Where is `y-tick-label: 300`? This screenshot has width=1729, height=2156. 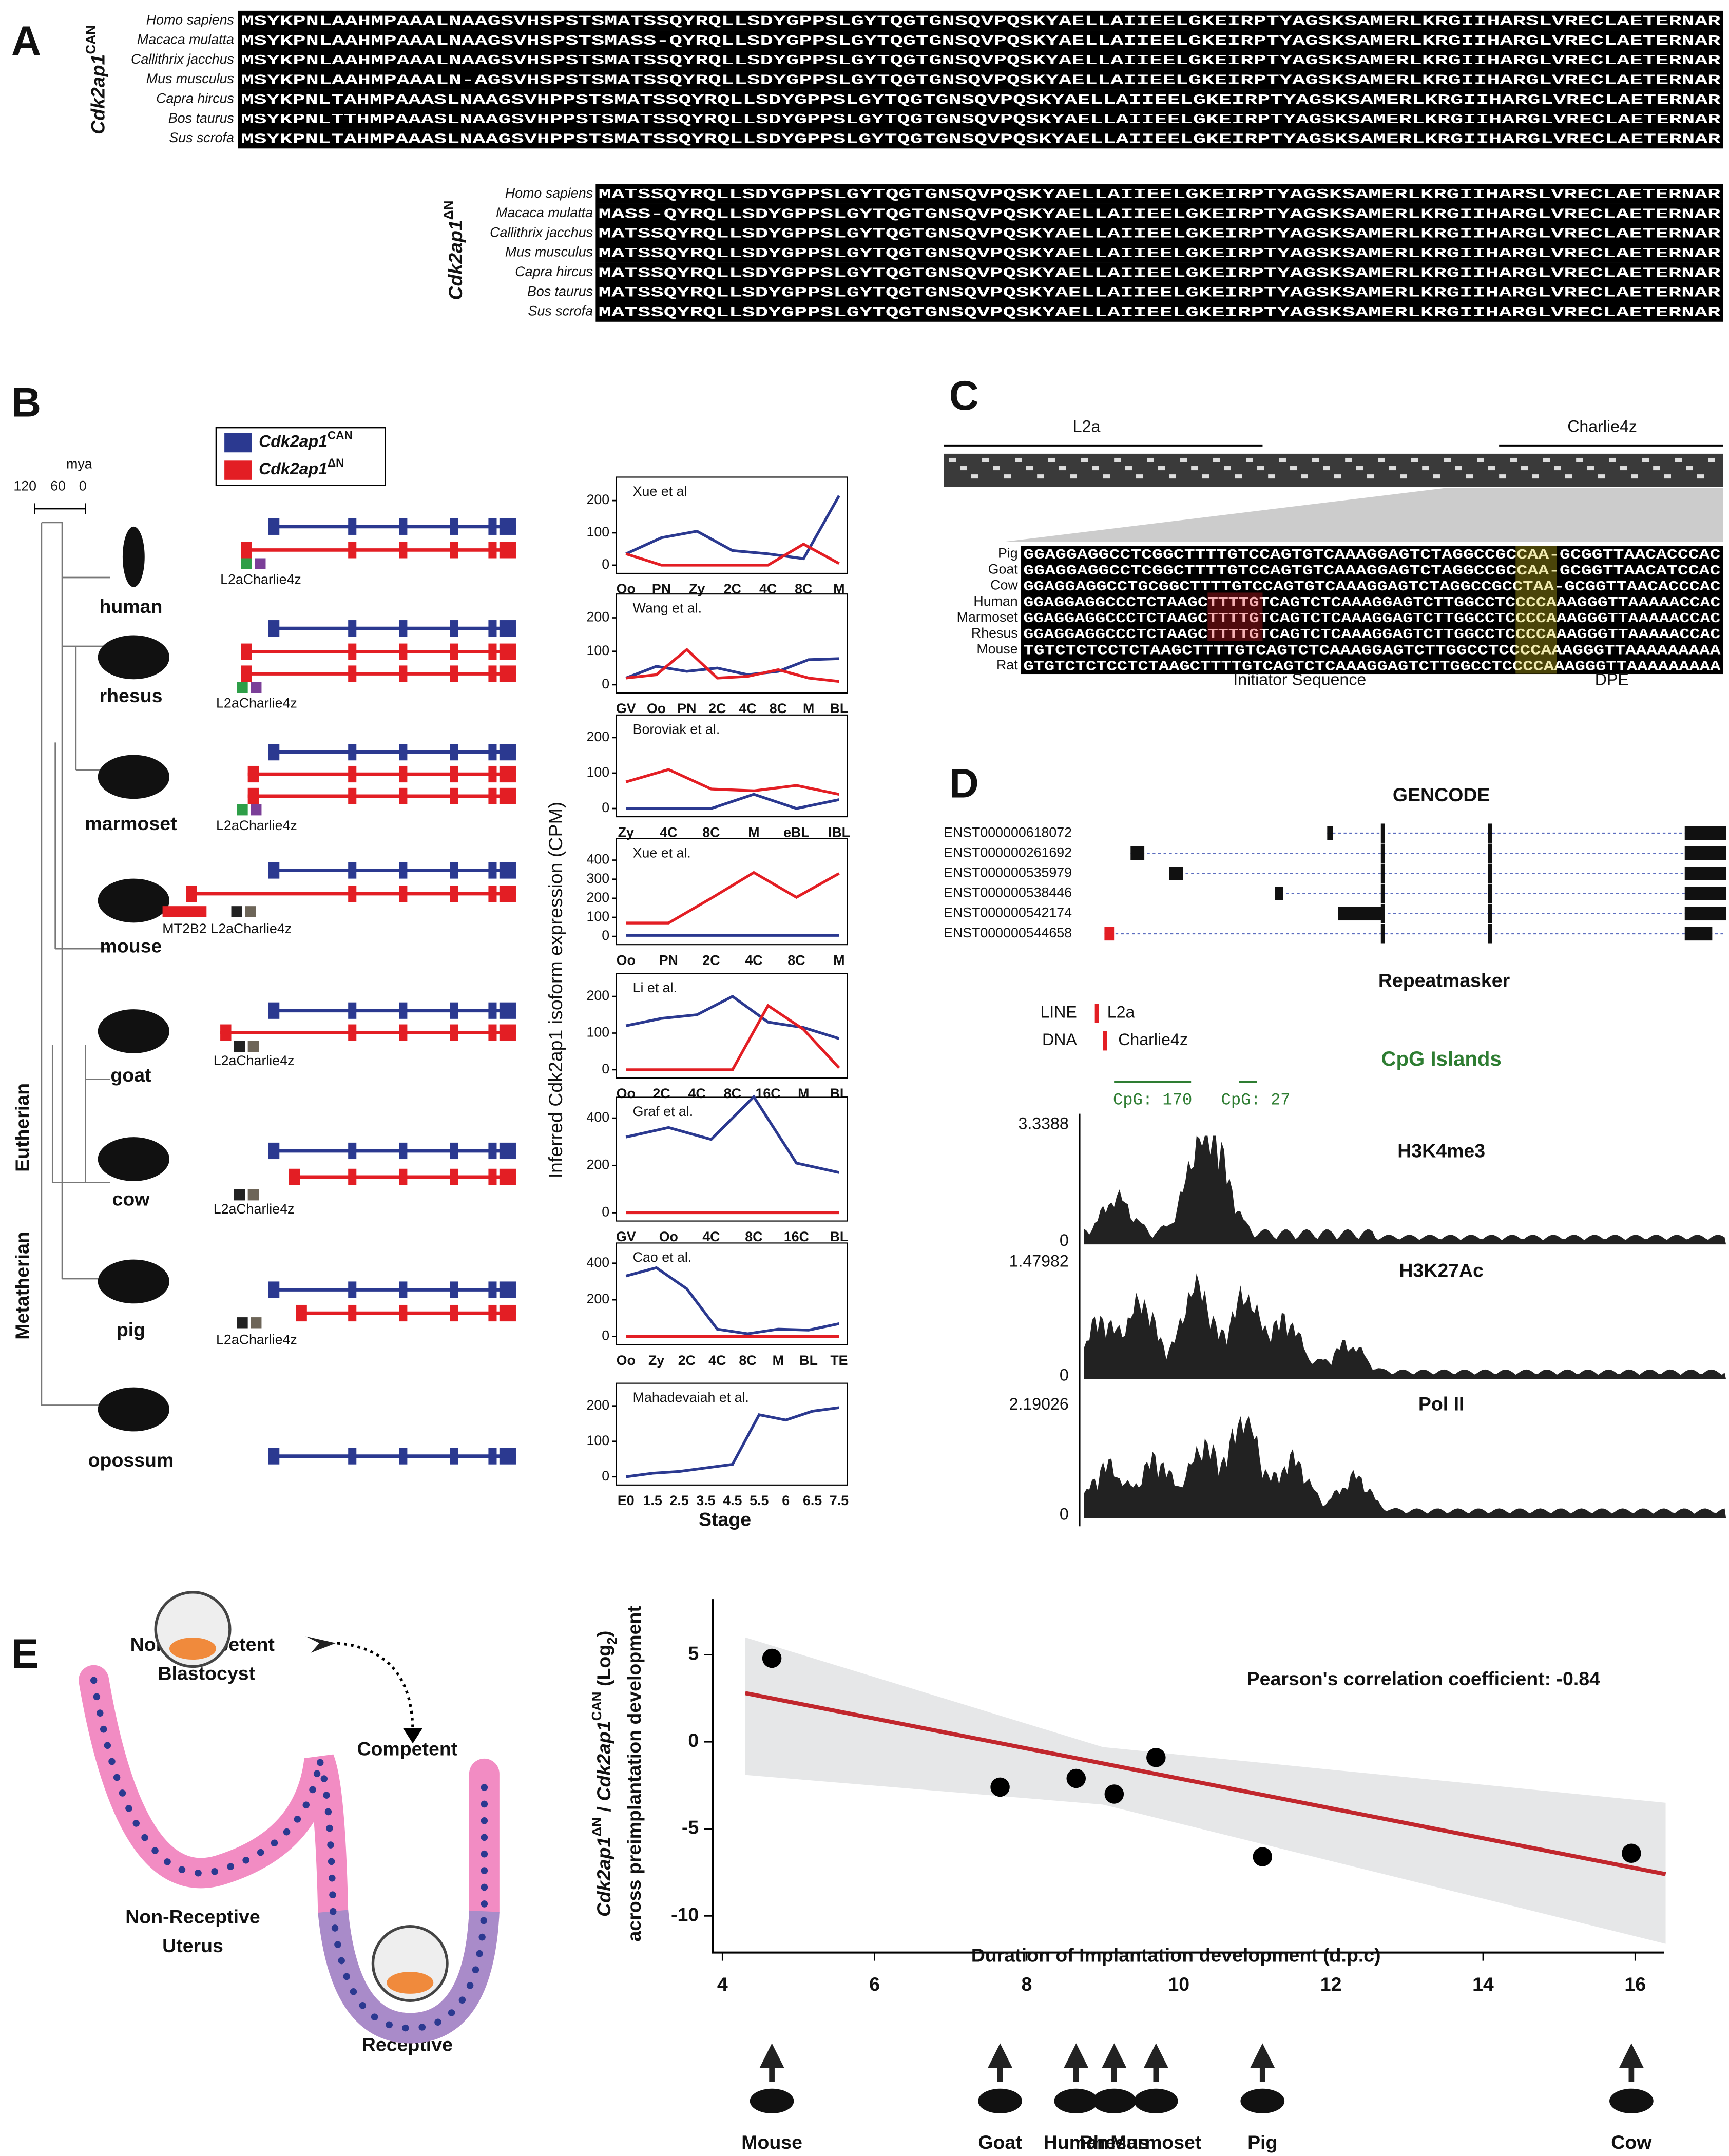
y-tick-label: 300 is located at coordinates (597, 878).